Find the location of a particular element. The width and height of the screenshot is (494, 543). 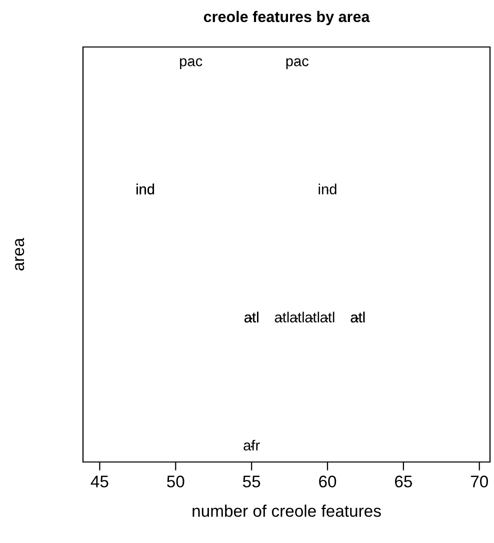

x-tick-label: 70 is located at coordinates (479, 482).